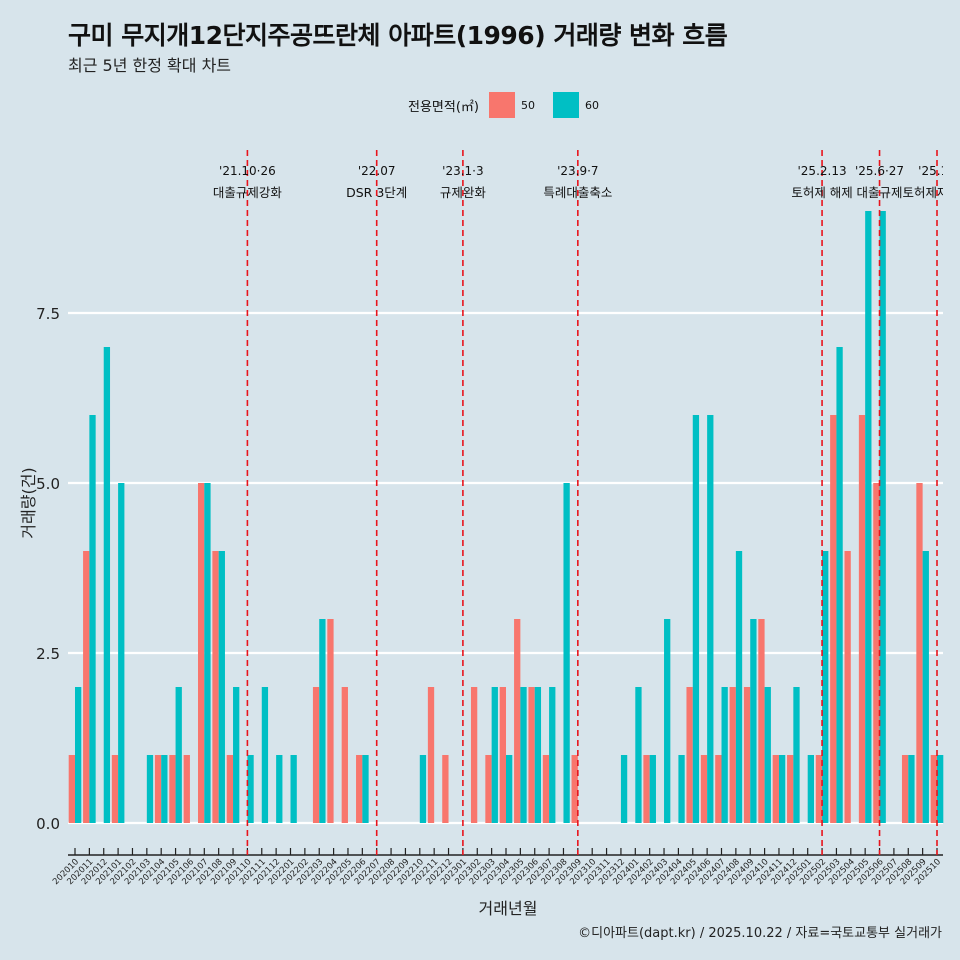 The image size is (960, 960). What do you see at coordinates (463, 192) in the screenshot?
I see `event-label: 규제완화` at bounding box center [463, 192].